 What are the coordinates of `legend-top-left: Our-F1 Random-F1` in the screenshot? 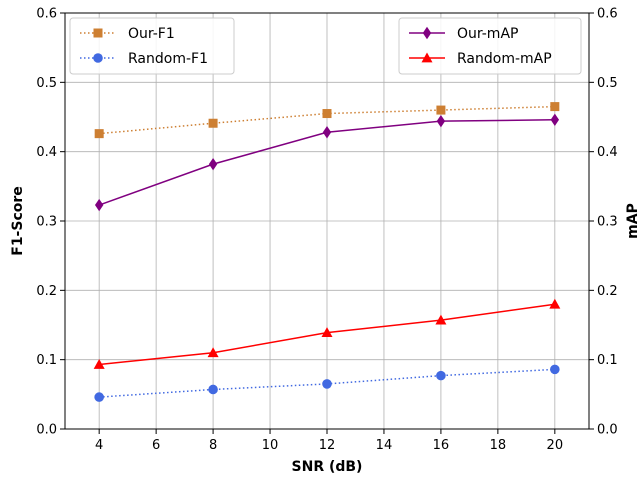 It's located at (152, 46).